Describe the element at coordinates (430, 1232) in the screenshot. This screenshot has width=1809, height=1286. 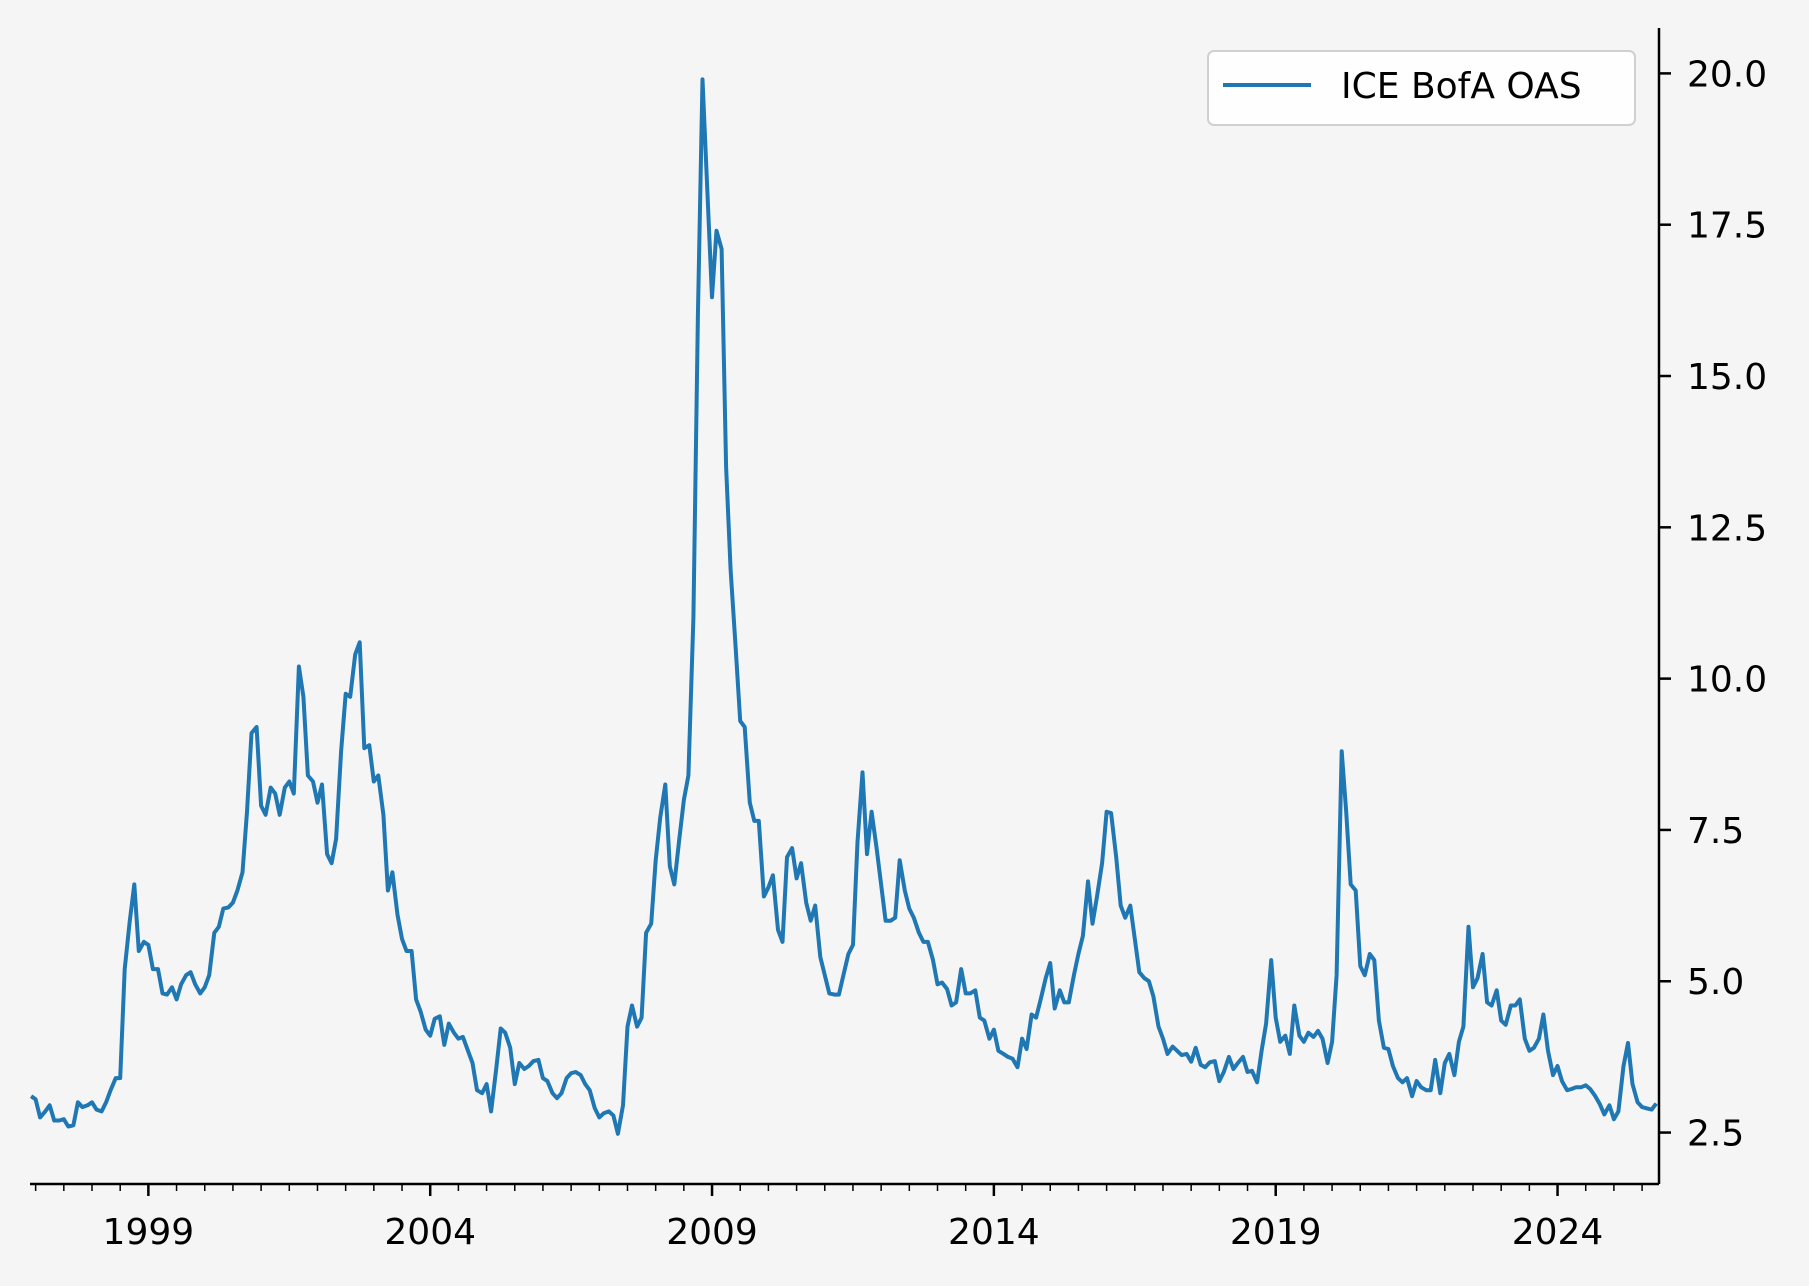
I see `x-tick-label: 2004` at that location.